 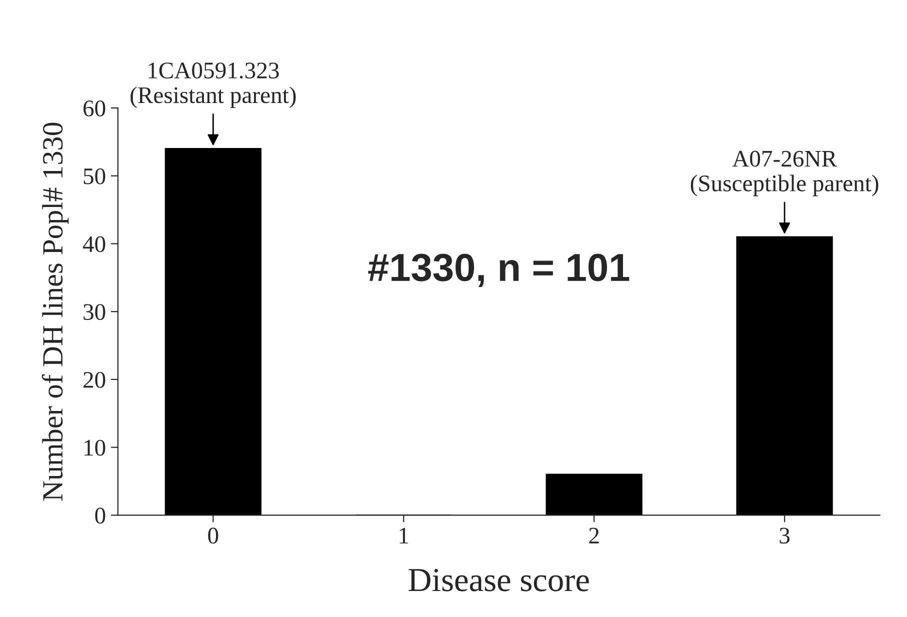 I want to click on annotation: 1CA0591.323 (Resistant parent), so click(x=213, y=85).